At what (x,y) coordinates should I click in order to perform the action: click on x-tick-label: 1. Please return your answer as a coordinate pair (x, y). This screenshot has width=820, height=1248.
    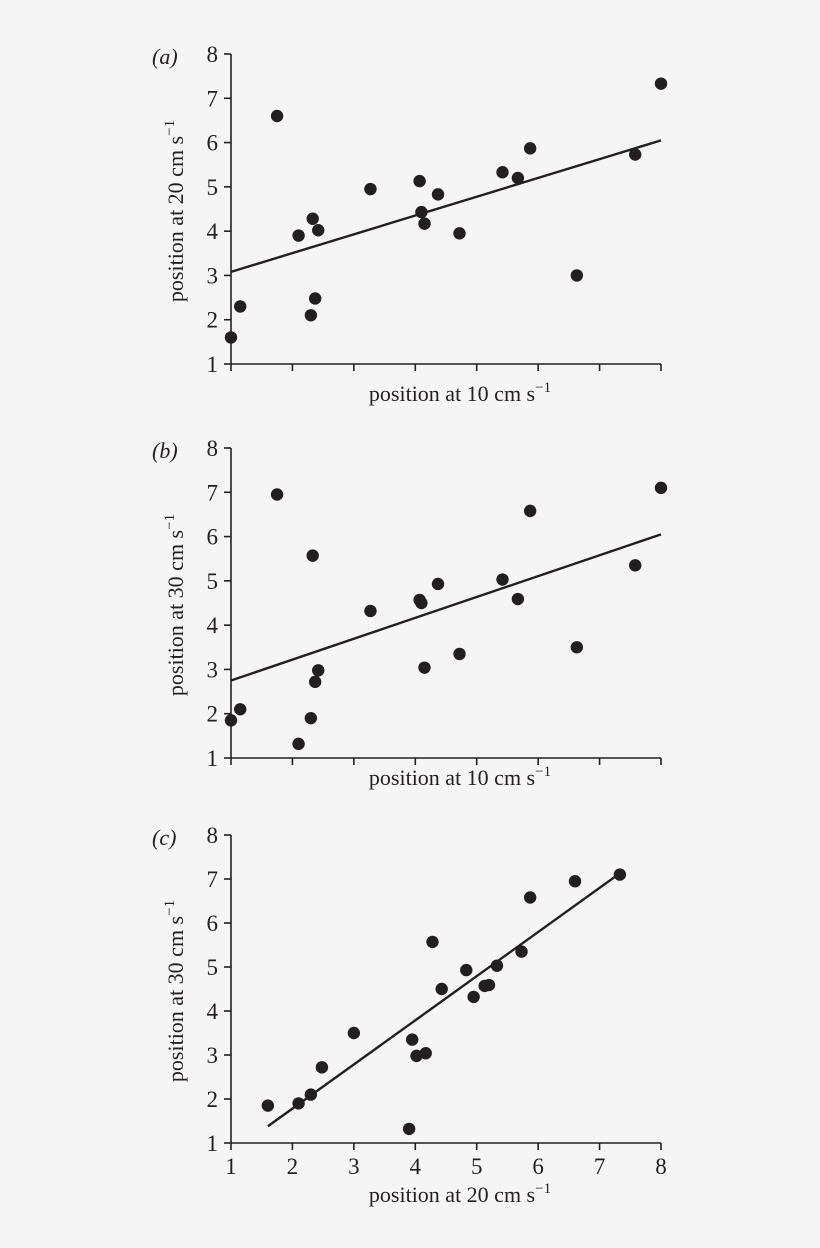
    Looking at the image, I should click on (231, 1166).